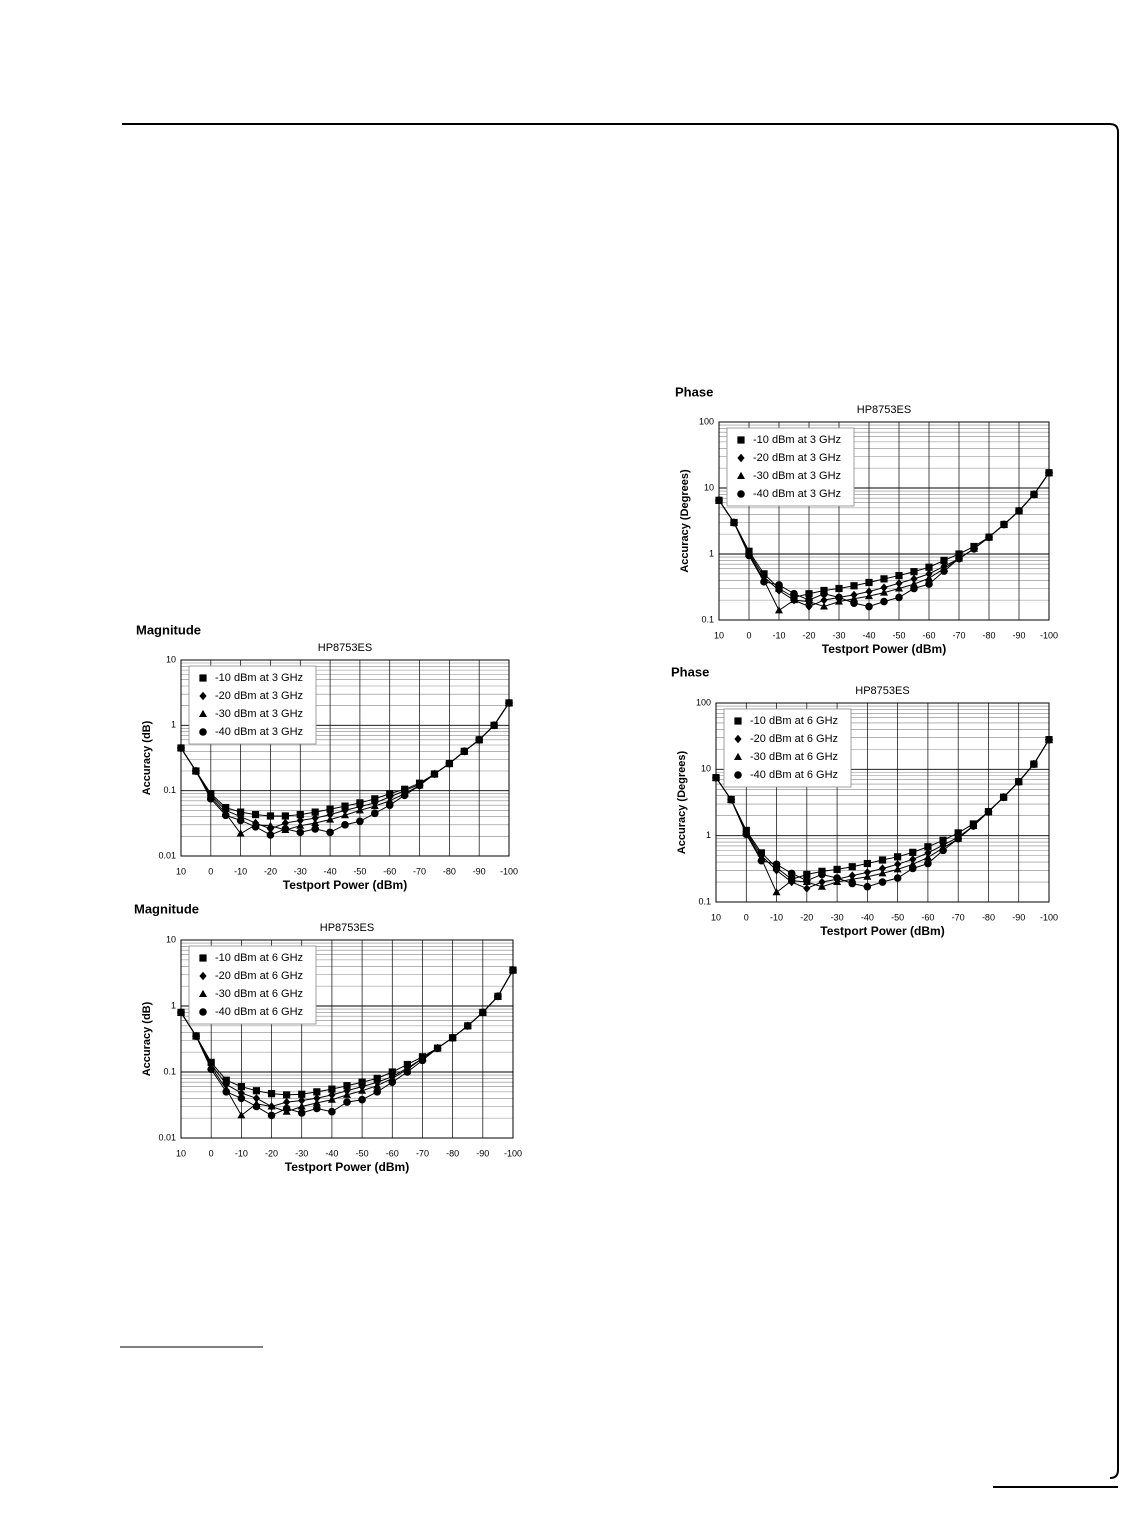 The image size is (1133, 1520). Describe the element at coordinates (167, 1137) in the screenshot. I see `y-tick-label: 0.01` at that location.